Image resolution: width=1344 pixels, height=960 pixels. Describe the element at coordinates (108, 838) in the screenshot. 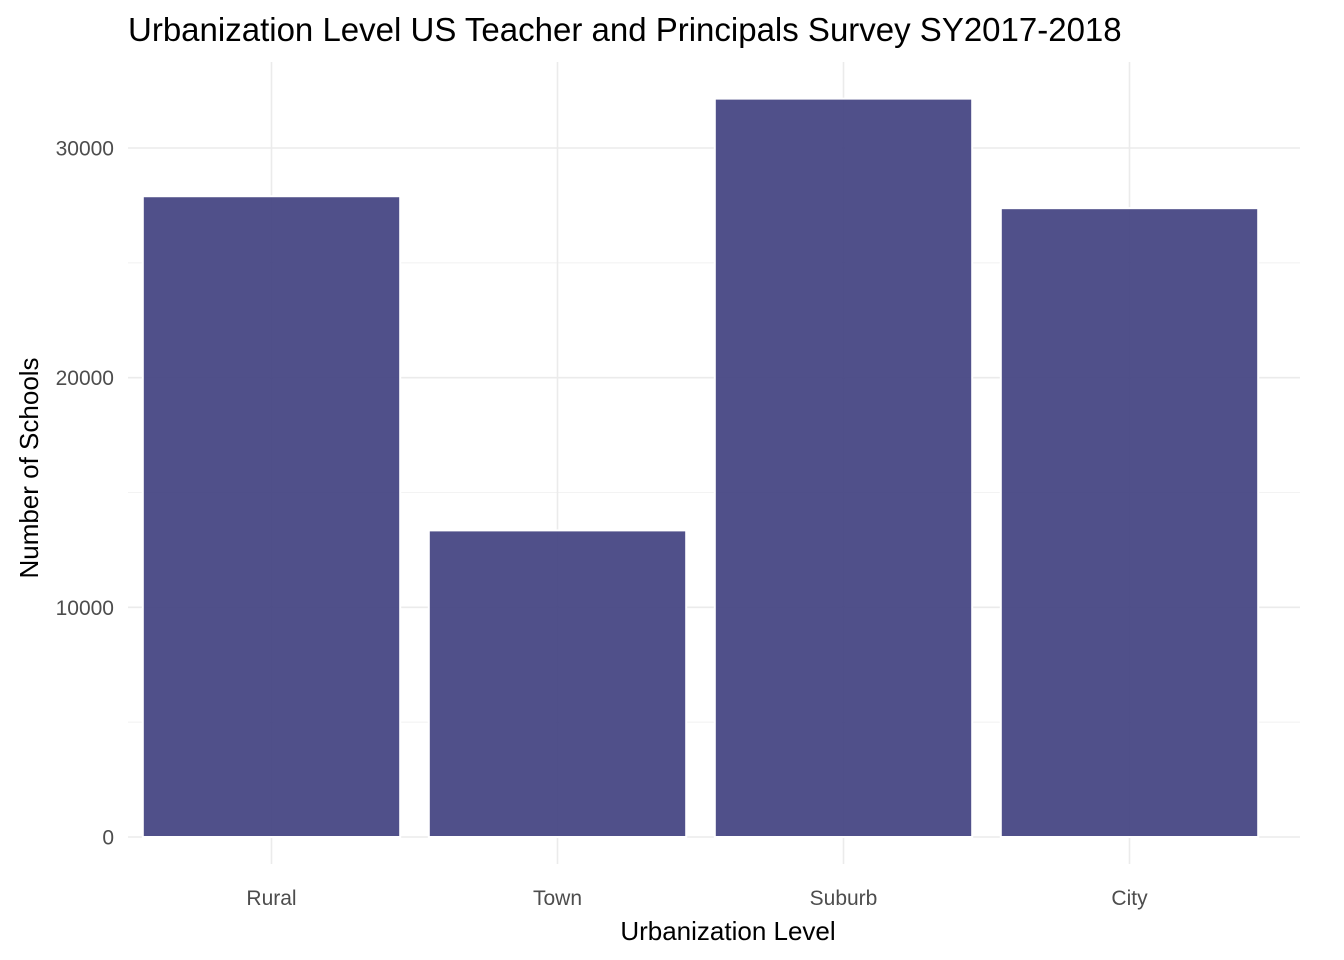

I see `y-tick-label: 0` at that location.